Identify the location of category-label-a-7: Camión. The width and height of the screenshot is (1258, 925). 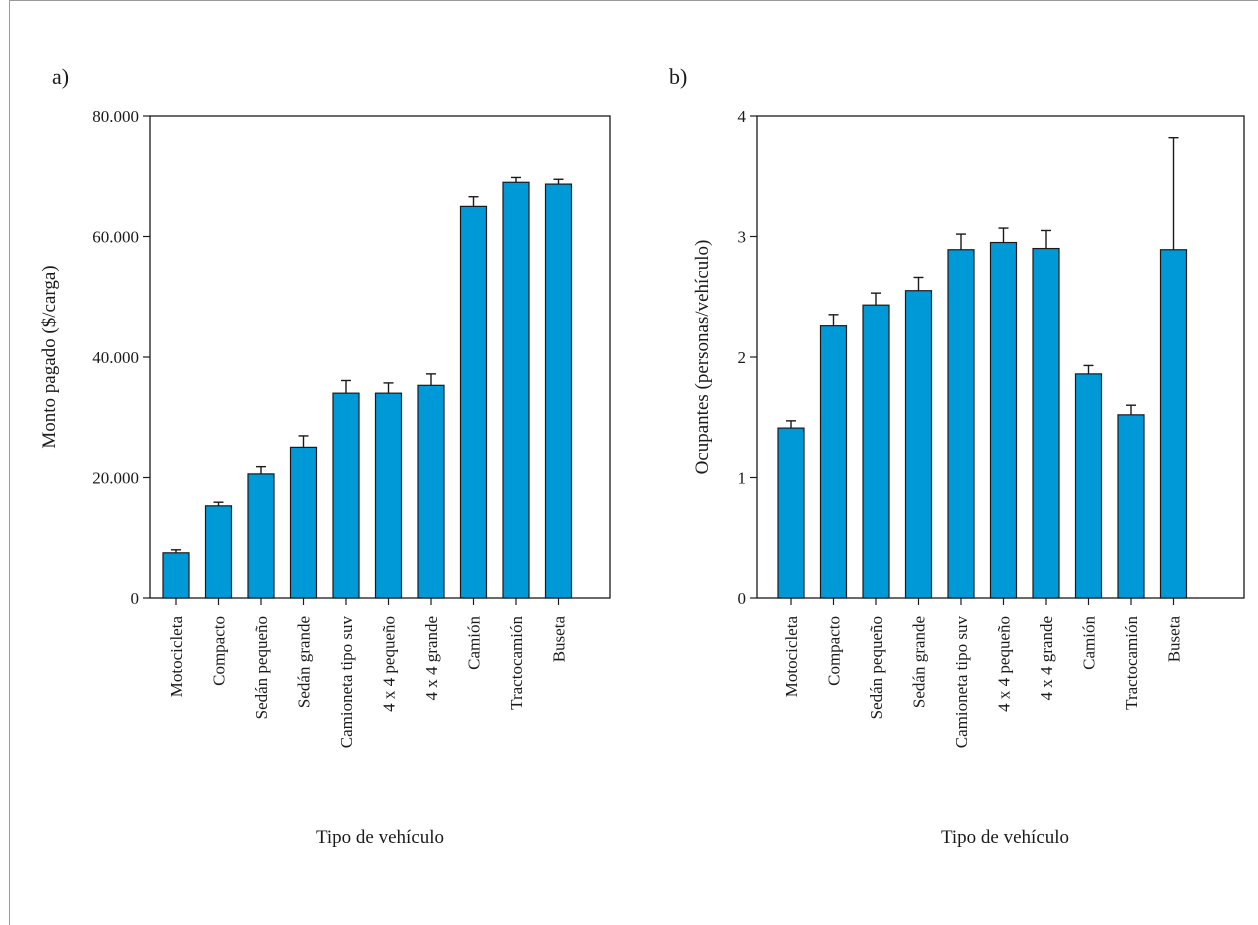
(474, 643).